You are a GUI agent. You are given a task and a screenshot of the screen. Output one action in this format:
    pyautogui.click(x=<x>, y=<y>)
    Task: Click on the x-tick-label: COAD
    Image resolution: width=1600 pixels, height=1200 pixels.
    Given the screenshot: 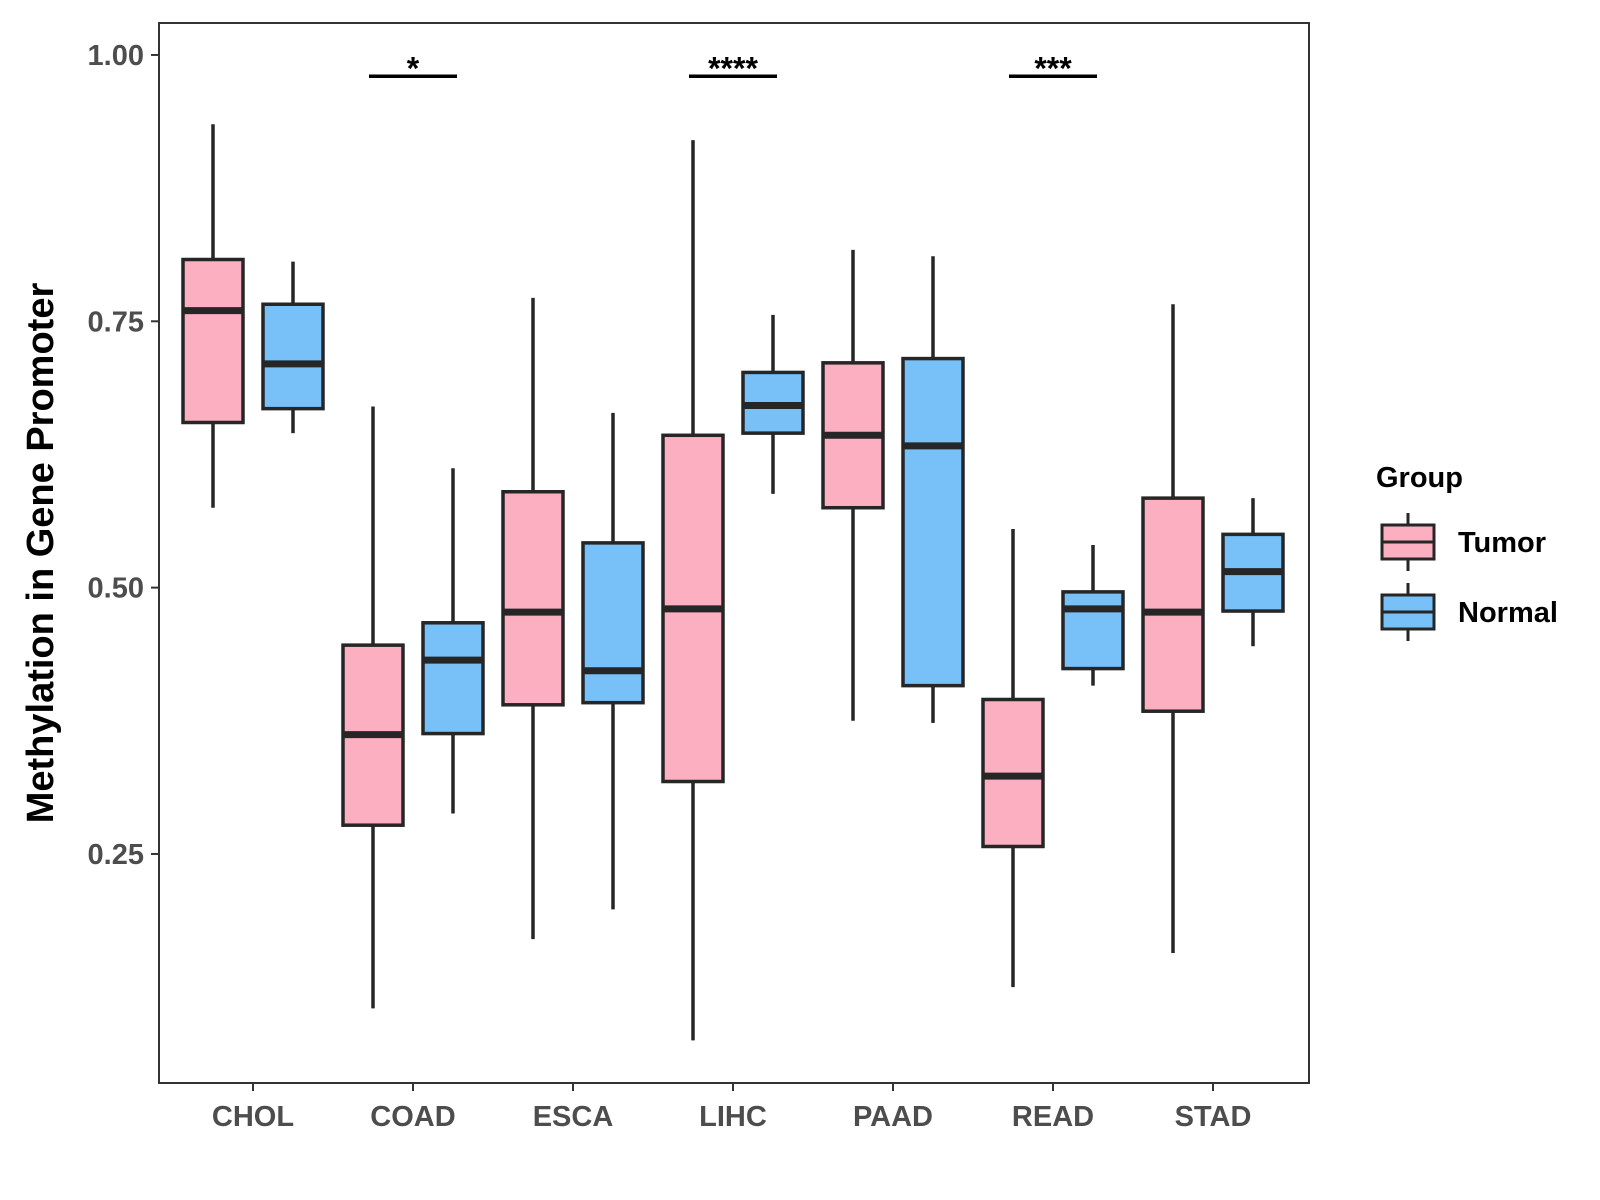 What is the action you would take?
    pyautogui.click(x=412, y=1117)
    